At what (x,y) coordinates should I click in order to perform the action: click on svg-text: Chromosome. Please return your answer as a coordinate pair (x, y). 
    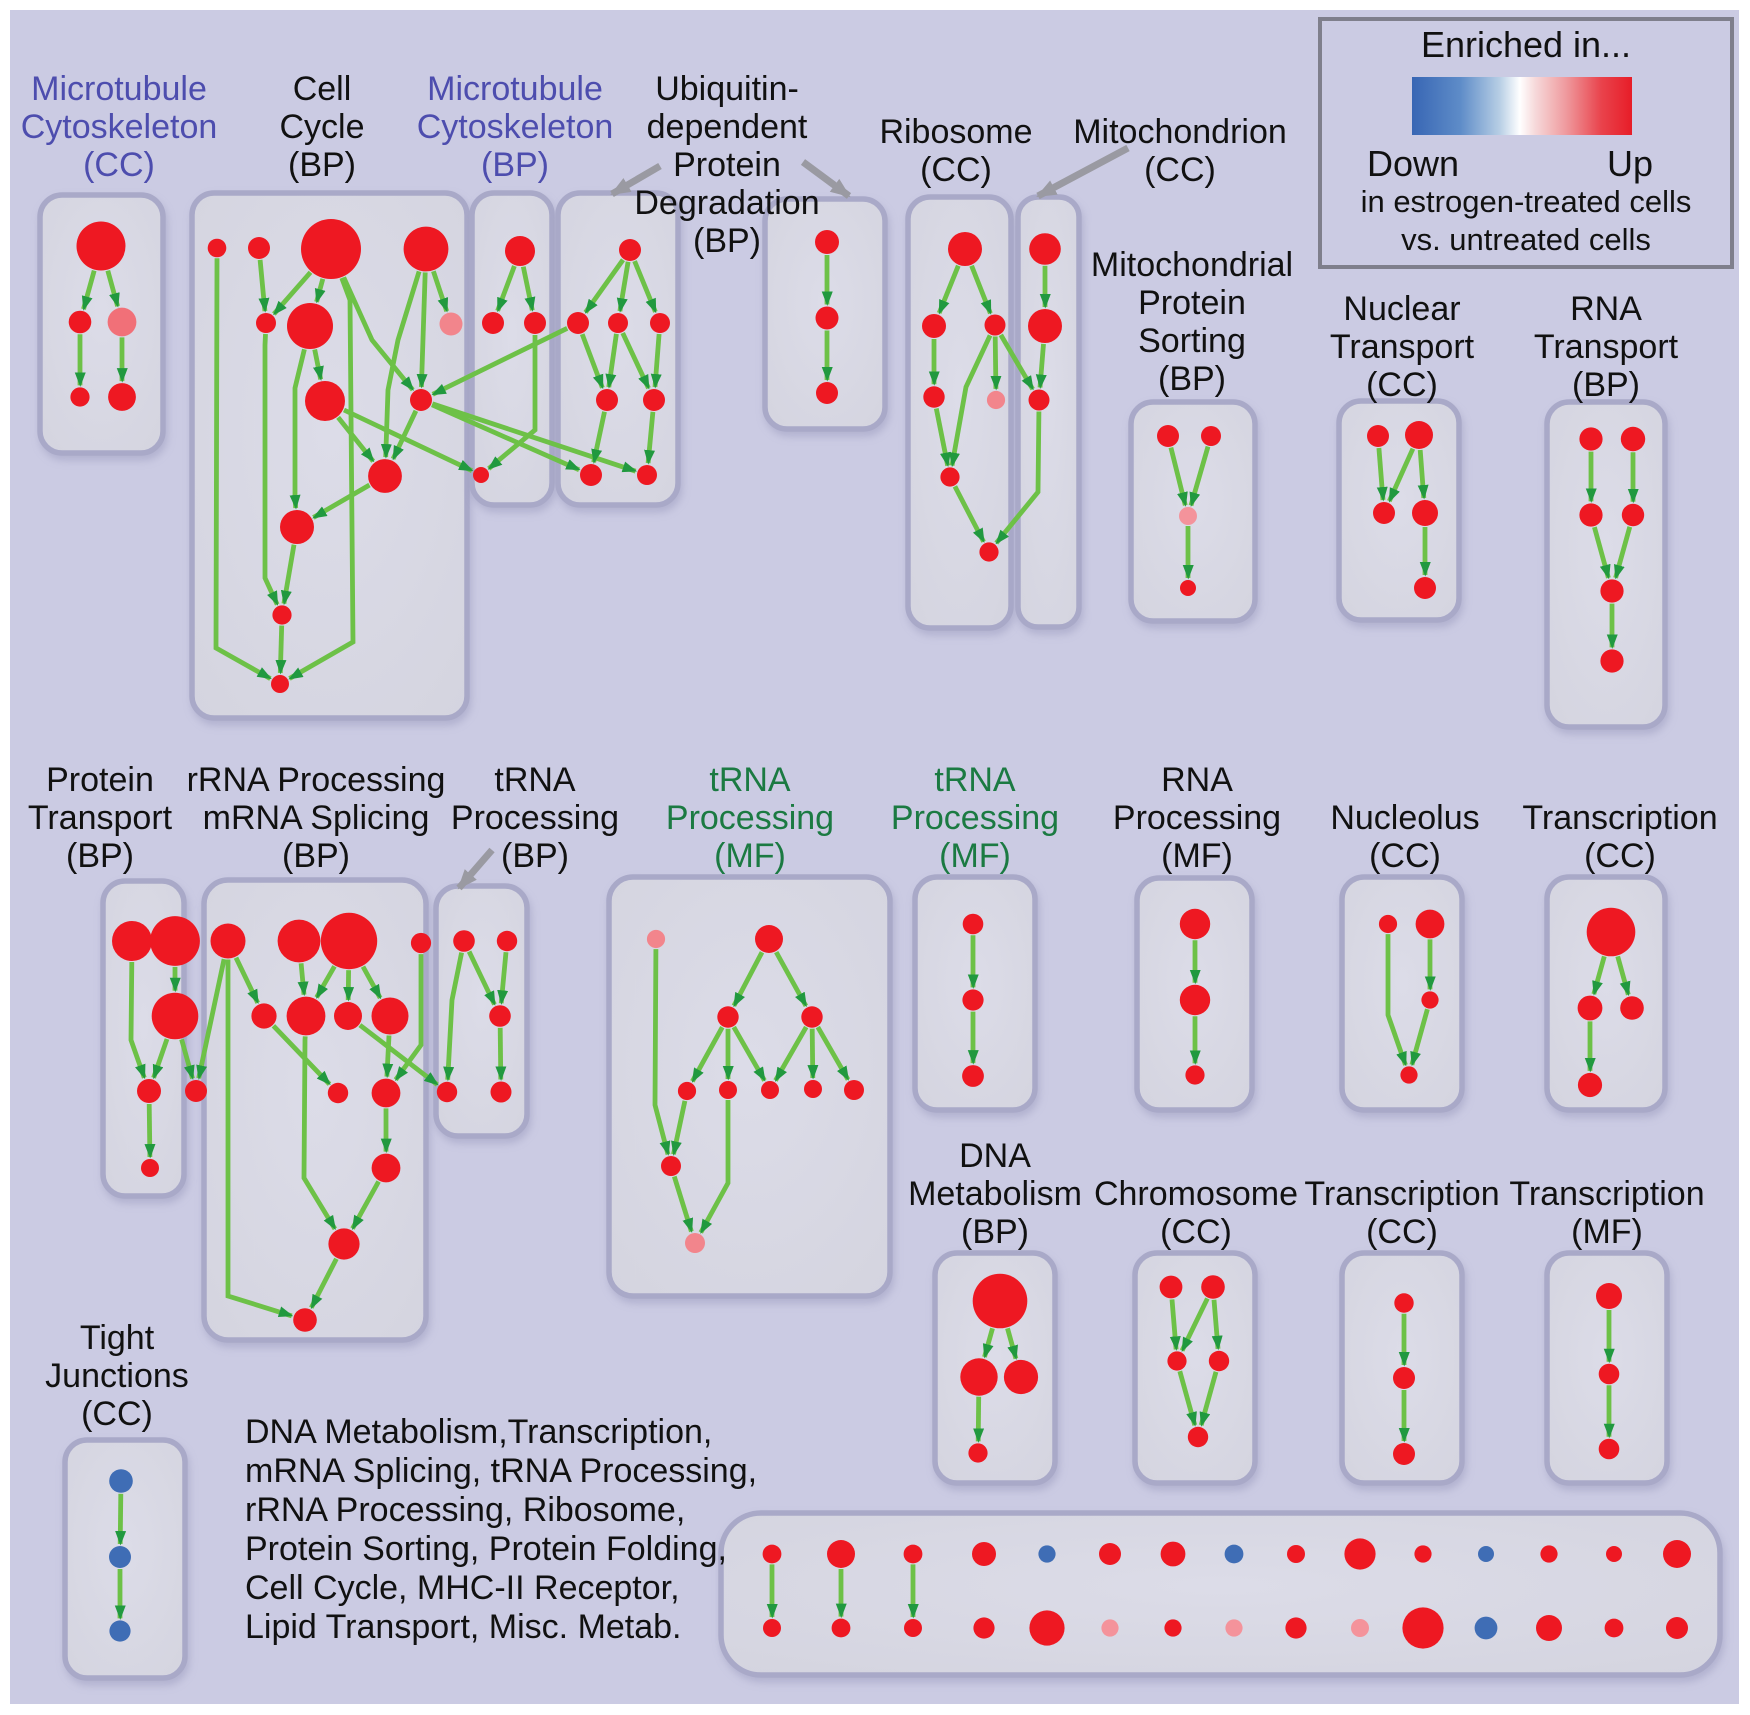
    Looking at the image, I should click on (1196, 1194).